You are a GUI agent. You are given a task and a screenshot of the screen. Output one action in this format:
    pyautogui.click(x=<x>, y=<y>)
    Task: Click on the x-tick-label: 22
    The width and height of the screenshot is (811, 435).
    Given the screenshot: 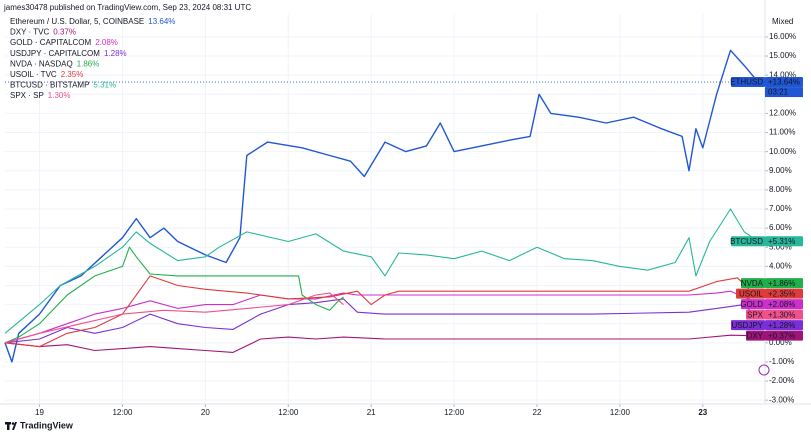 What is the action you would take?
    pyautogui.click(x=537, y=412)
    